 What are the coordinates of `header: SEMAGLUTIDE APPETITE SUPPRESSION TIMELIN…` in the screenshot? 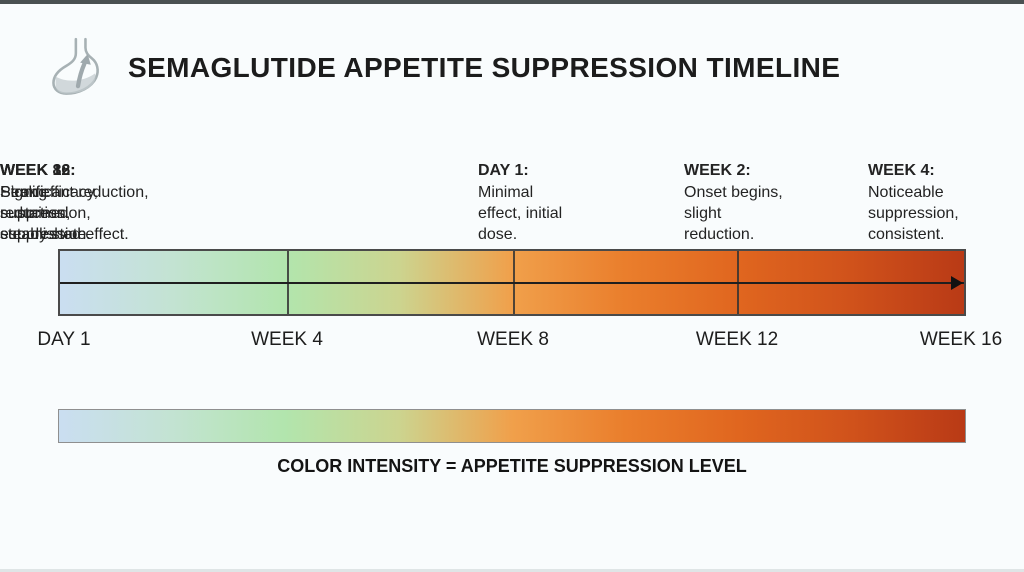 It's located at (443, 68).